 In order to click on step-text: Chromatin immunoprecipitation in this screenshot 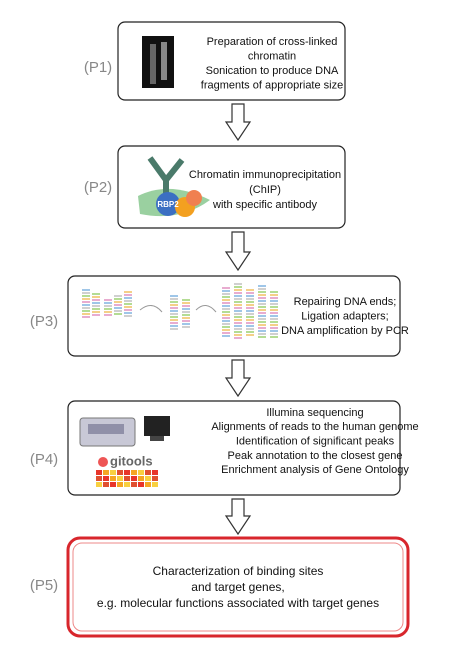, I will do `click(265, 175)`.